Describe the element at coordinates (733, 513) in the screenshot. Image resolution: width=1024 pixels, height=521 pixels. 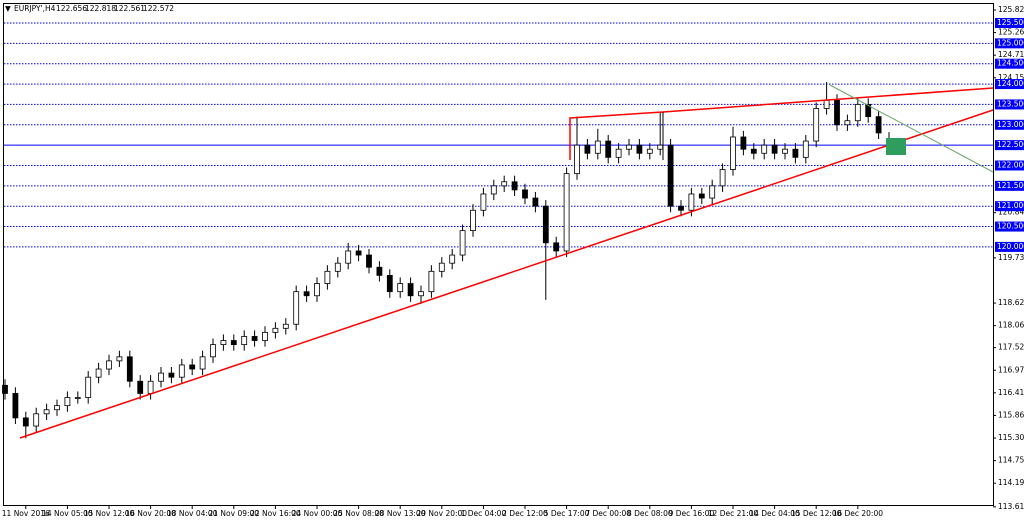
I see `x-tick-label: 12 Dec 21:00` at that location.